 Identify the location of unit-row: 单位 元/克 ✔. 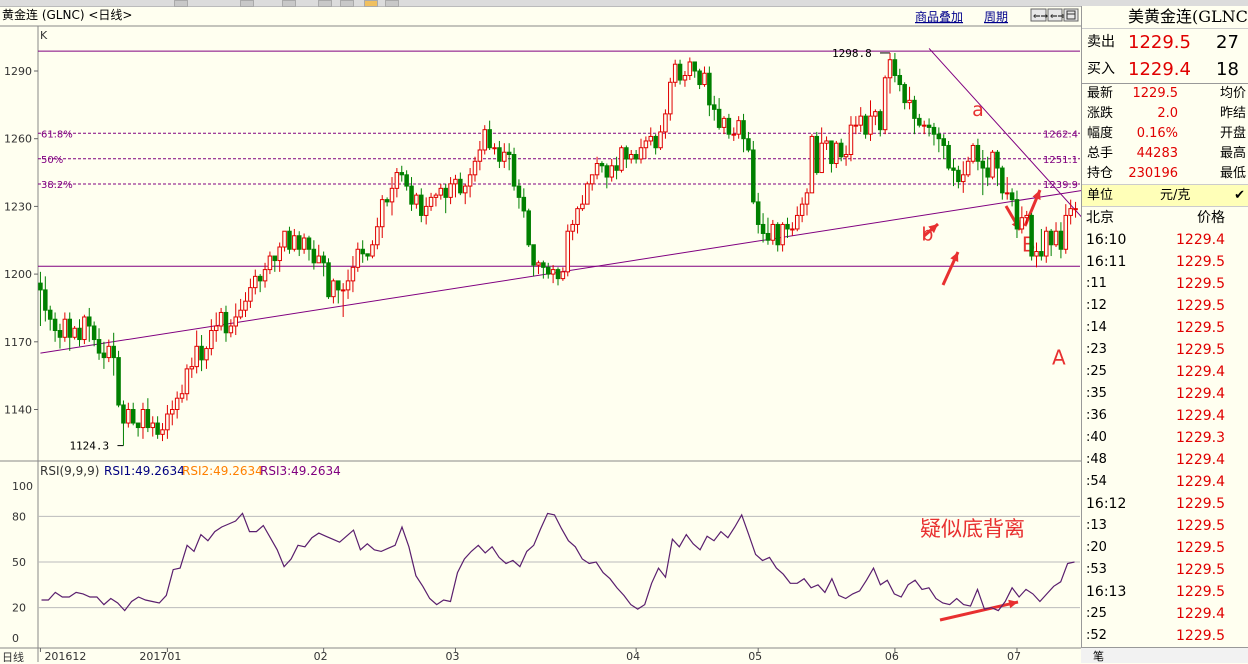
(1165, 195).